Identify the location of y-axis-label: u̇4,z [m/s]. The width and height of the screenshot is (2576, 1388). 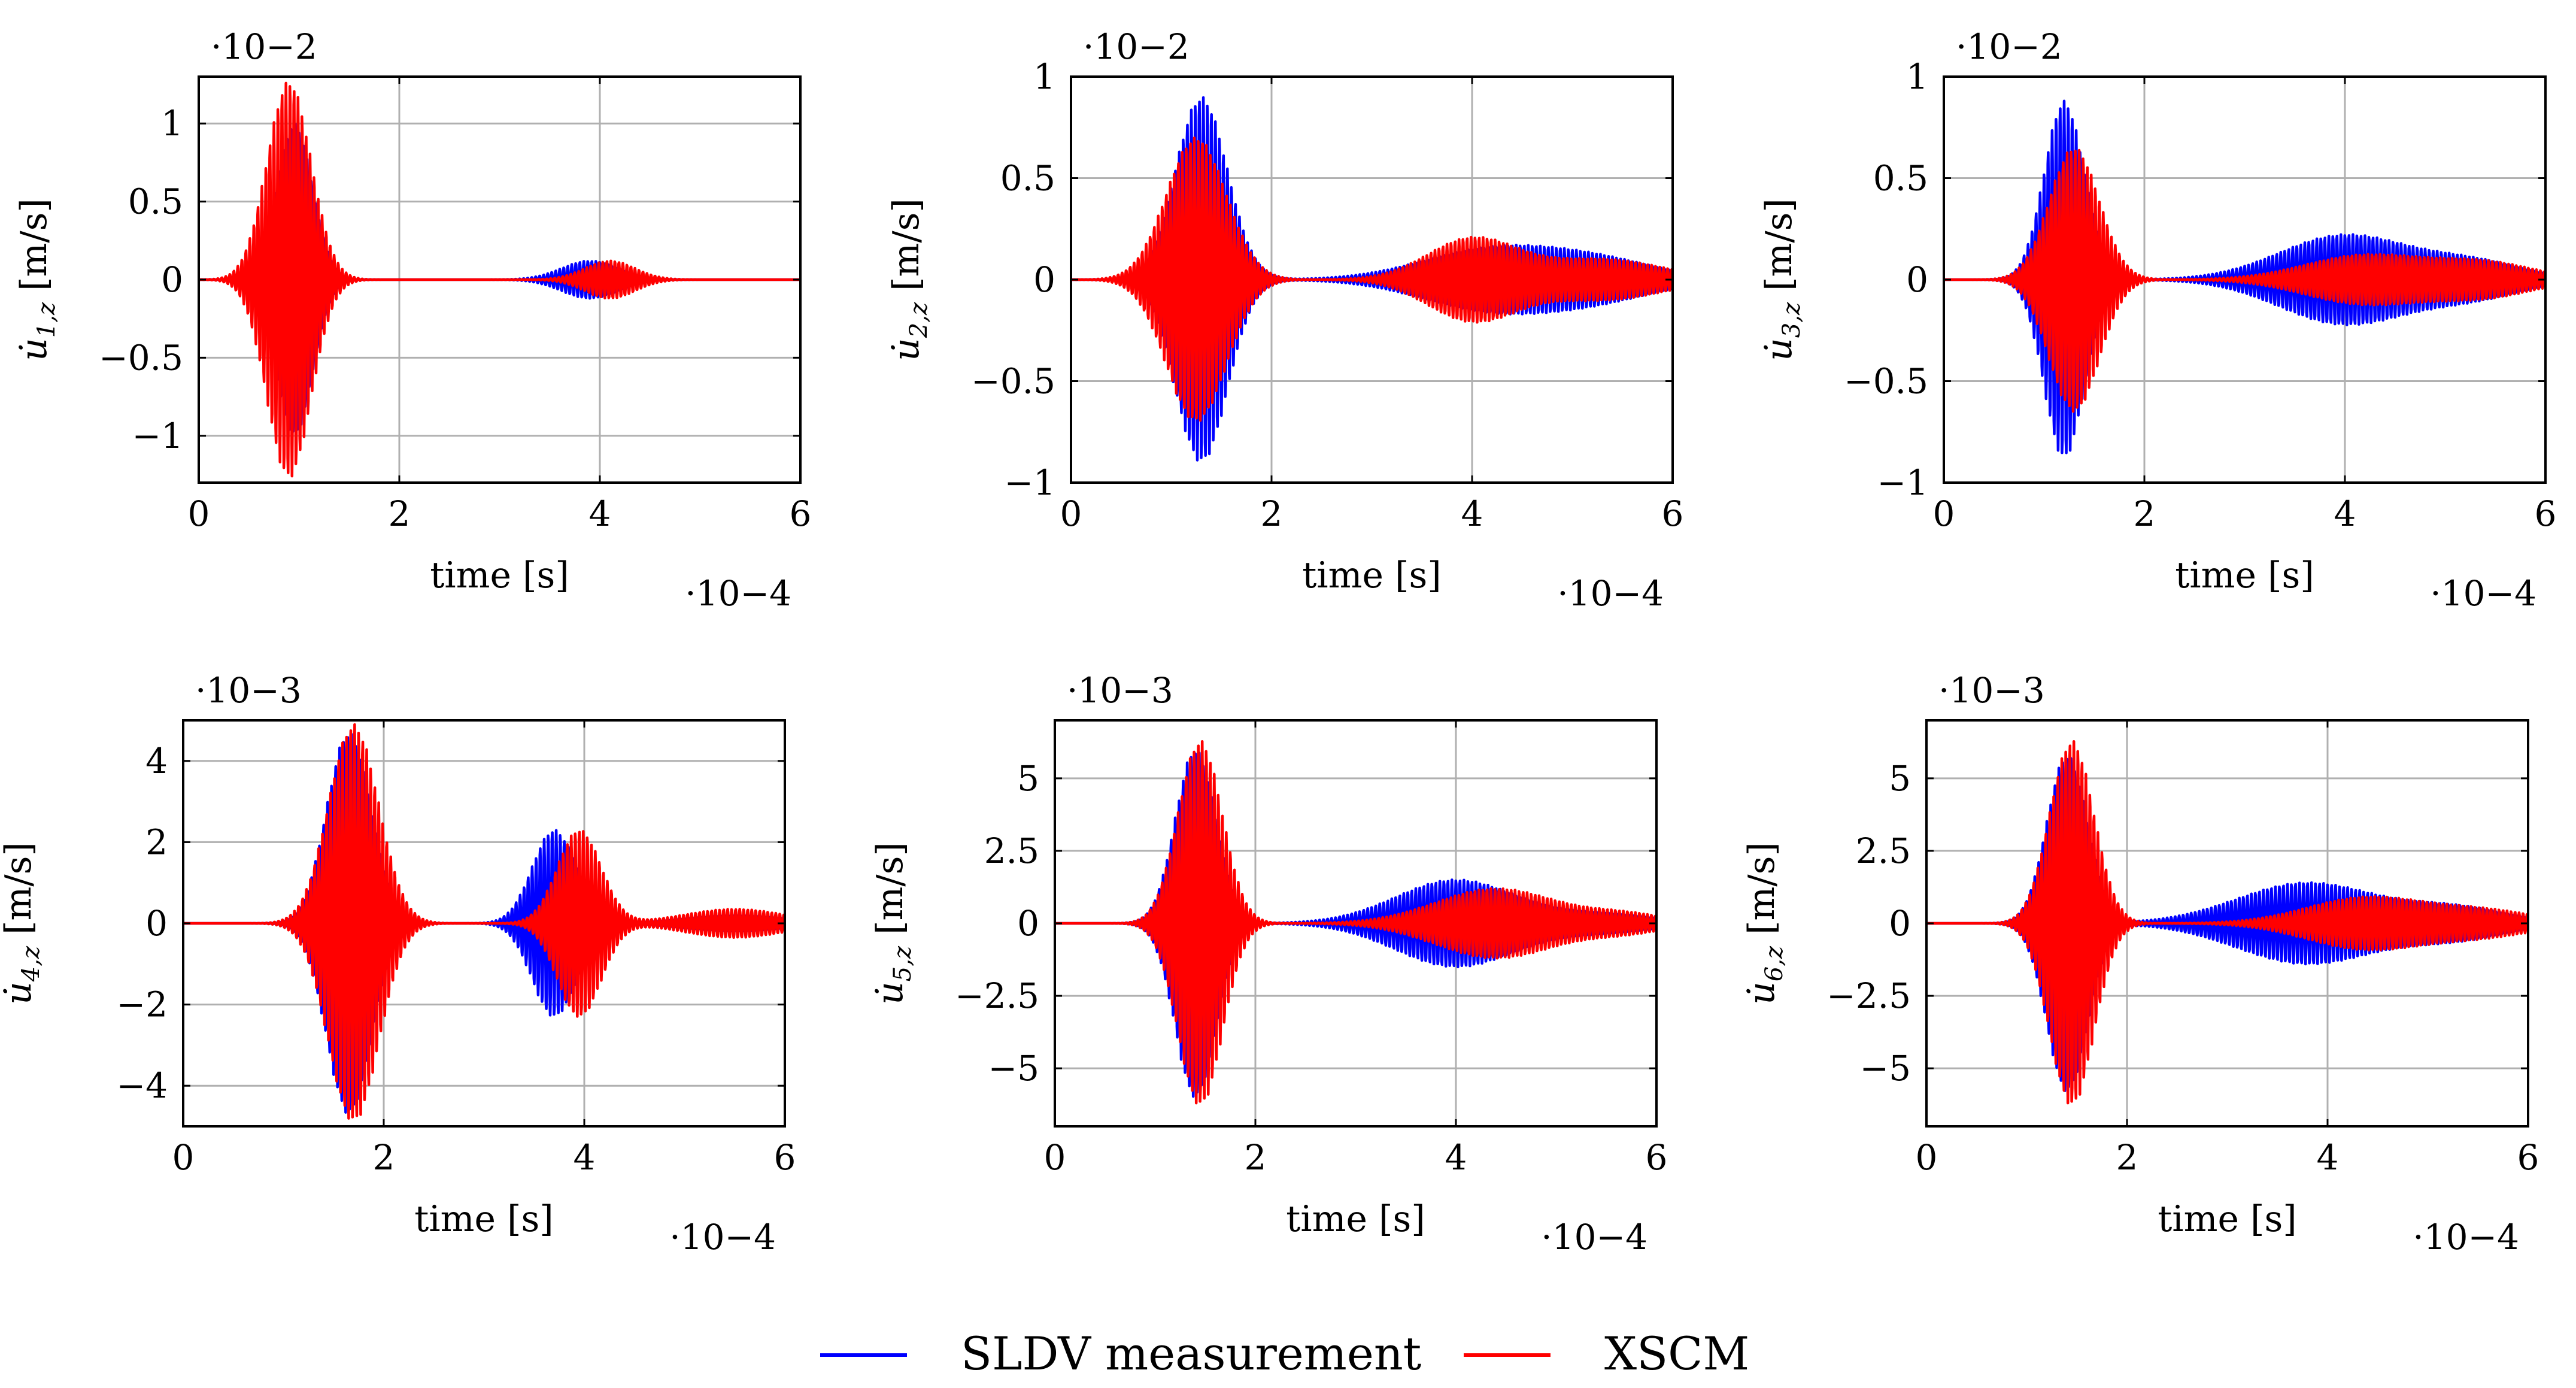
(23, 924).